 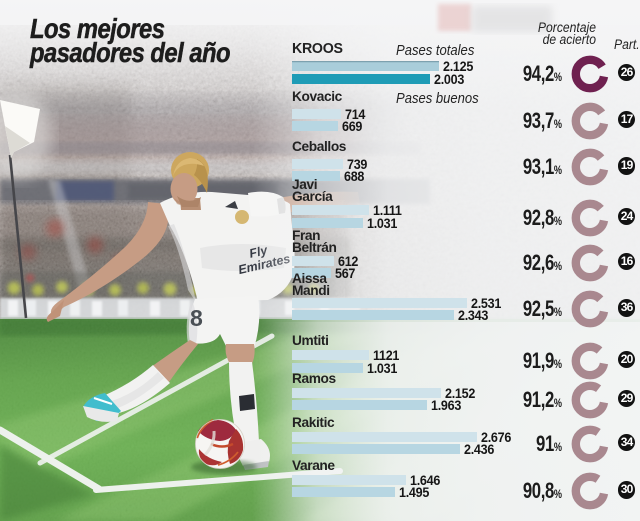 What do you see at coordinates (196, 318) in the screenshot?
I see `svg-text: 8` at bounding box center [196, 318].